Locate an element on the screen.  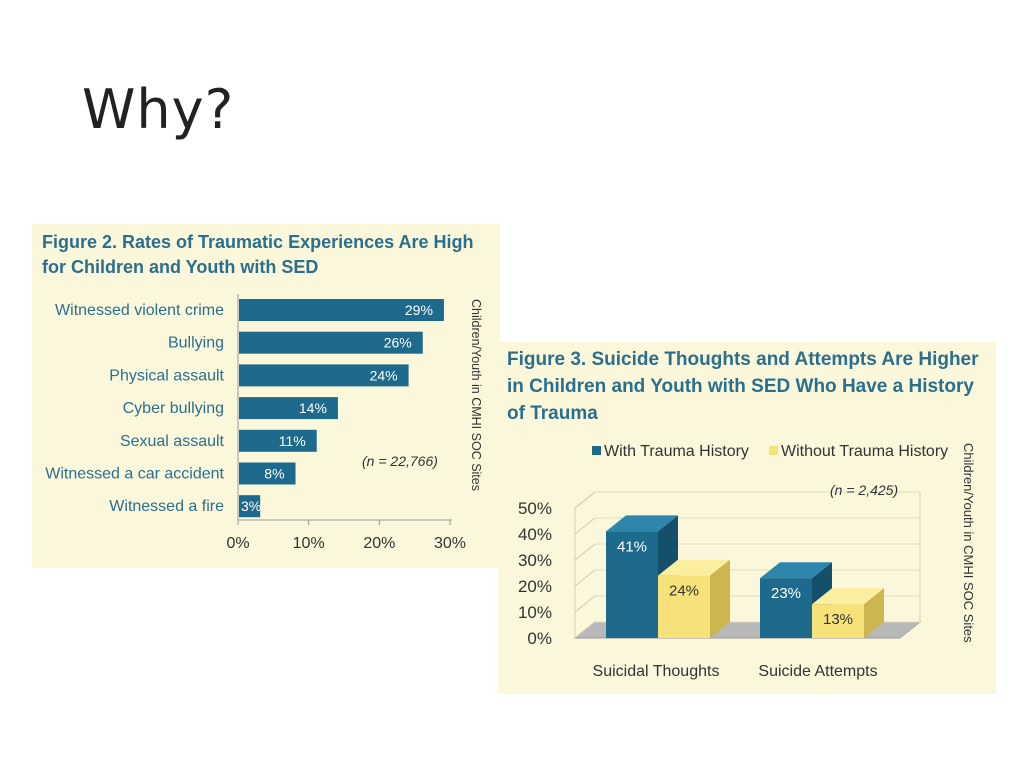
bar-value-label: 26% is located at coordinates (398, 343).